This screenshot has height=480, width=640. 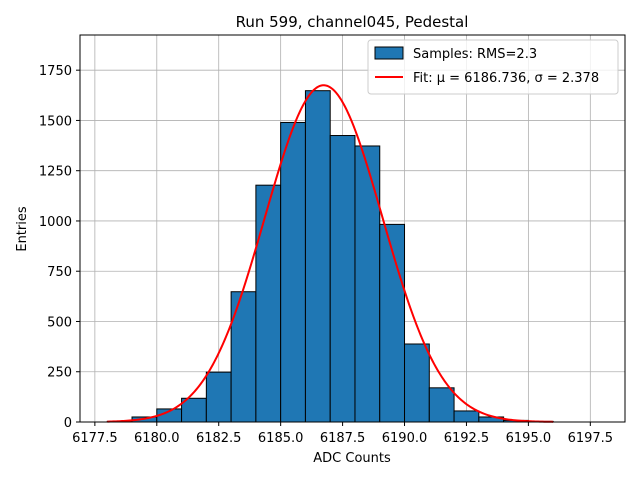 I want to click on x-tick-label: 6195.0, so click(x=529, y=438).